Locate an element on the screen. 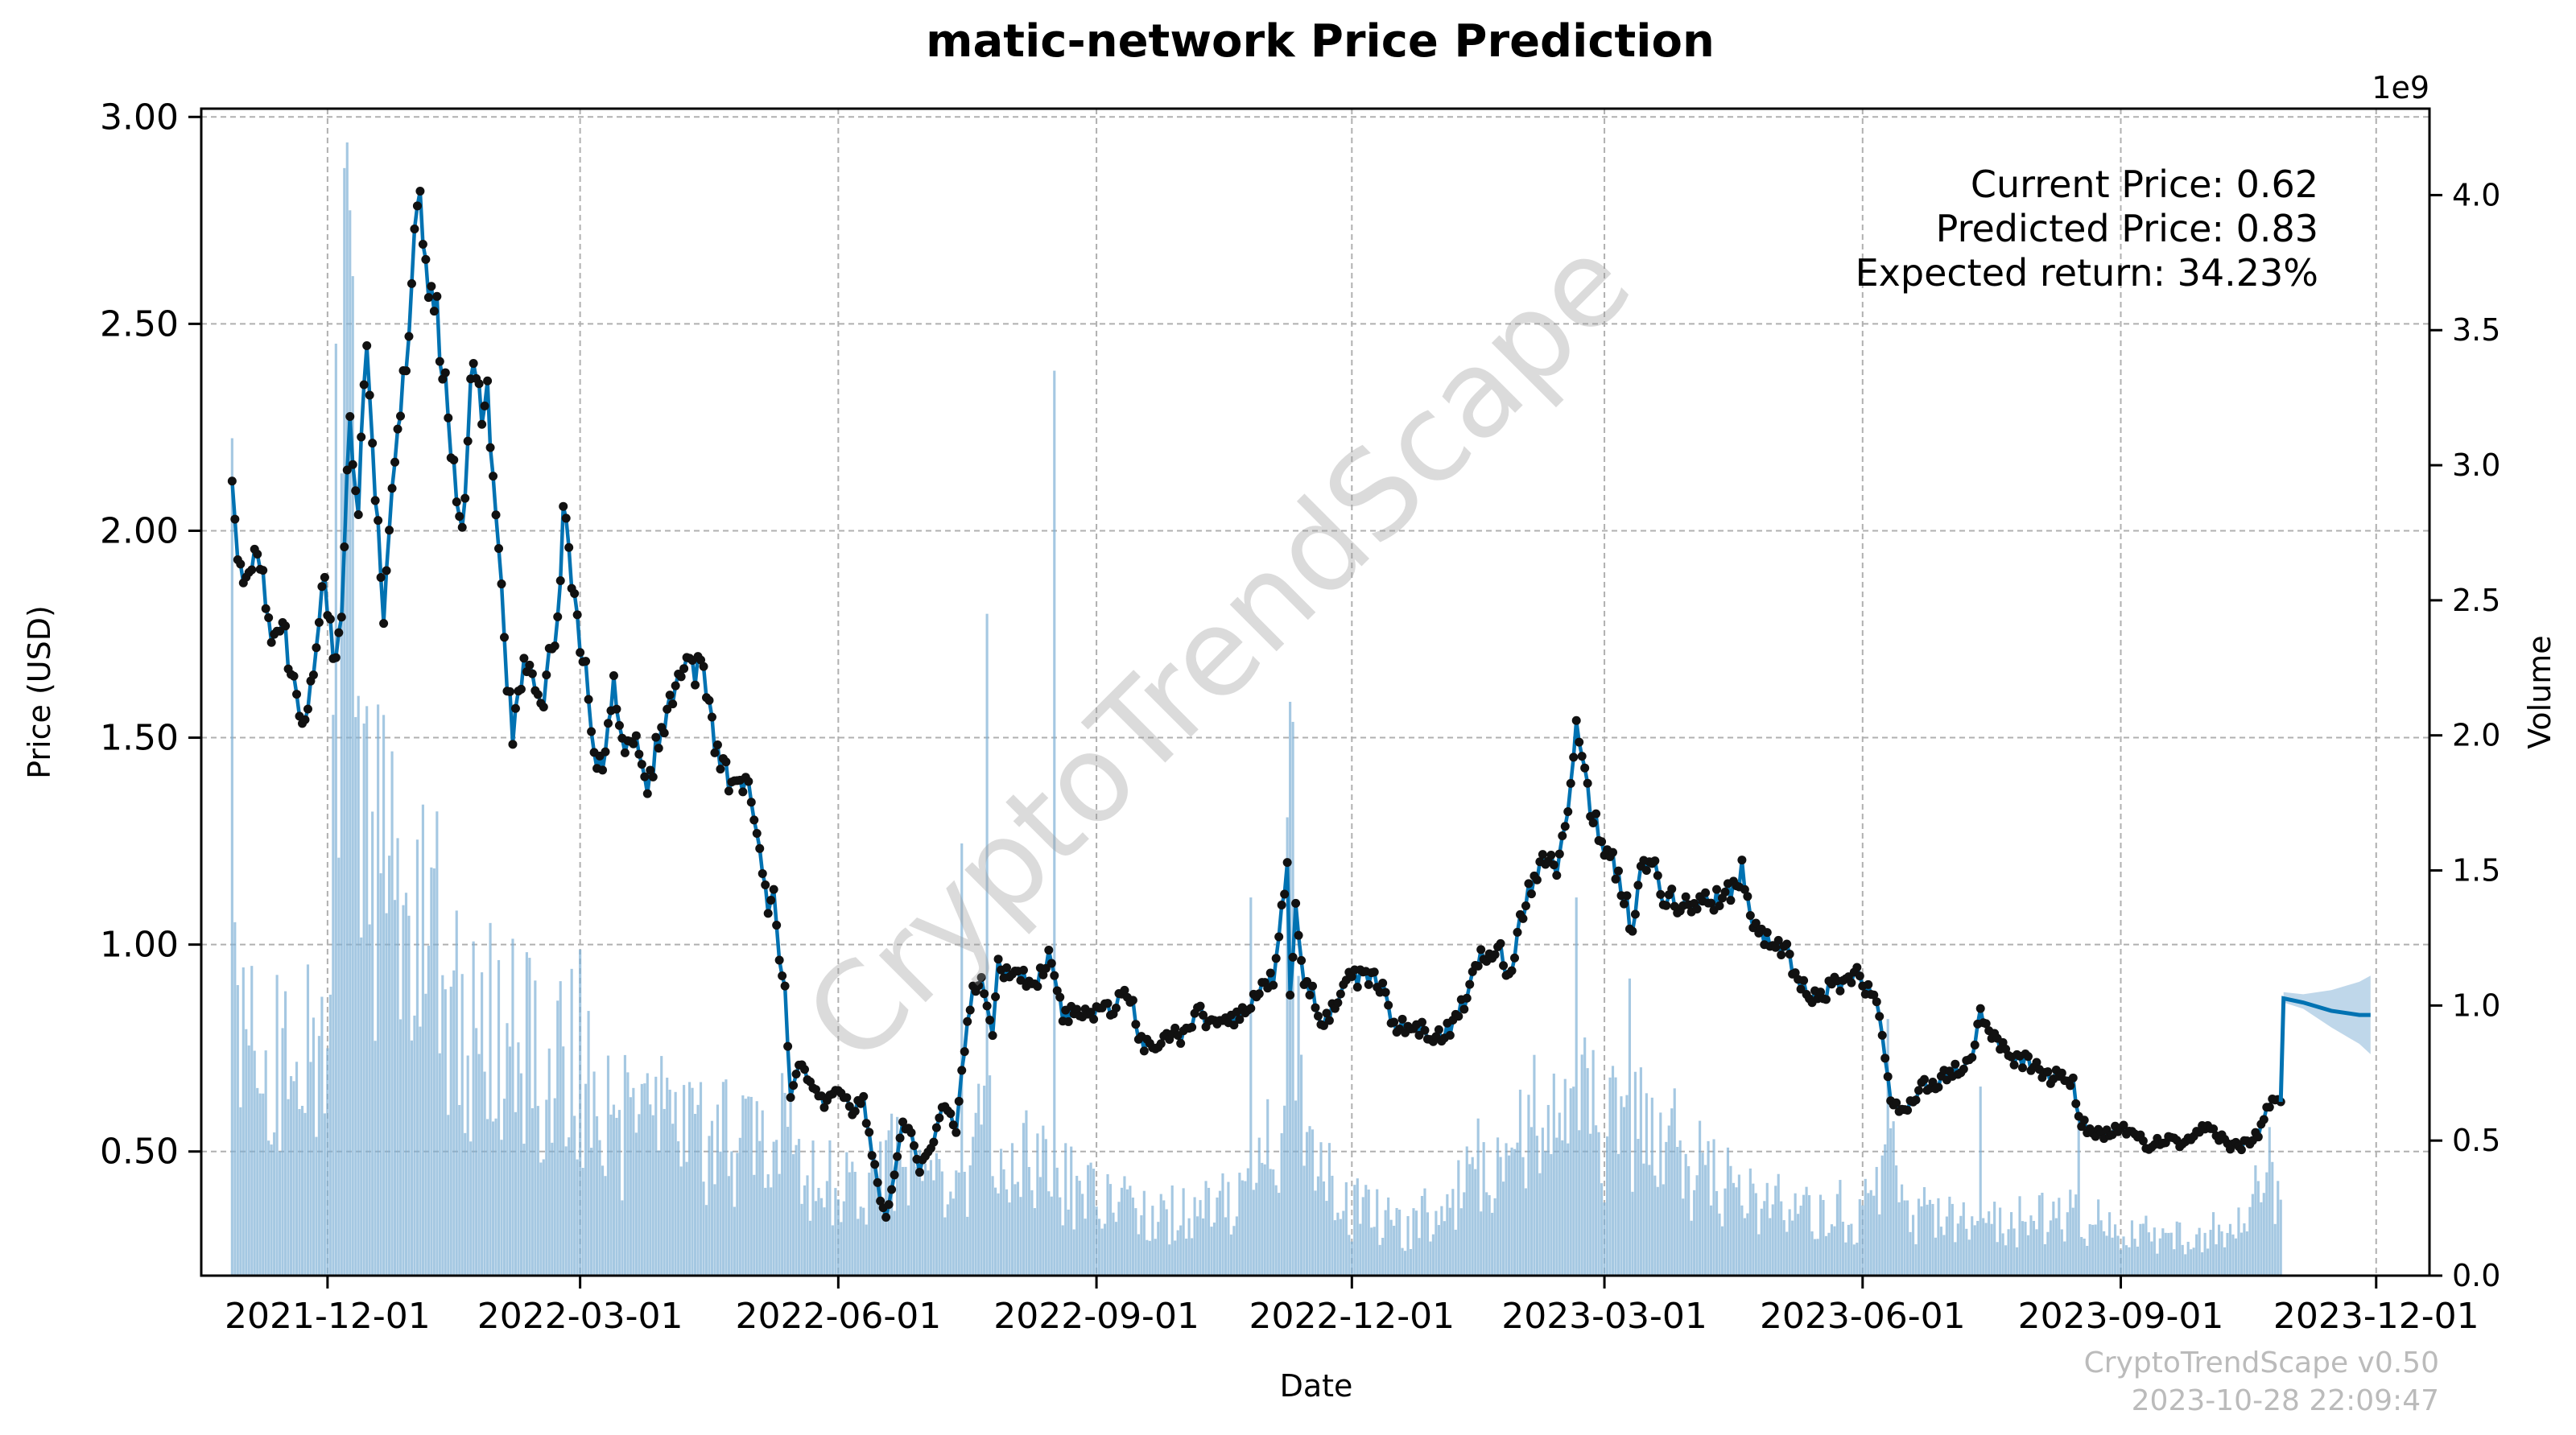 This screenshot has width=2576, height=1435. y-axis-ticks: 0.50 1.00 1.50 2.00 2.50 3.00 is located at coordinates (150, 635).